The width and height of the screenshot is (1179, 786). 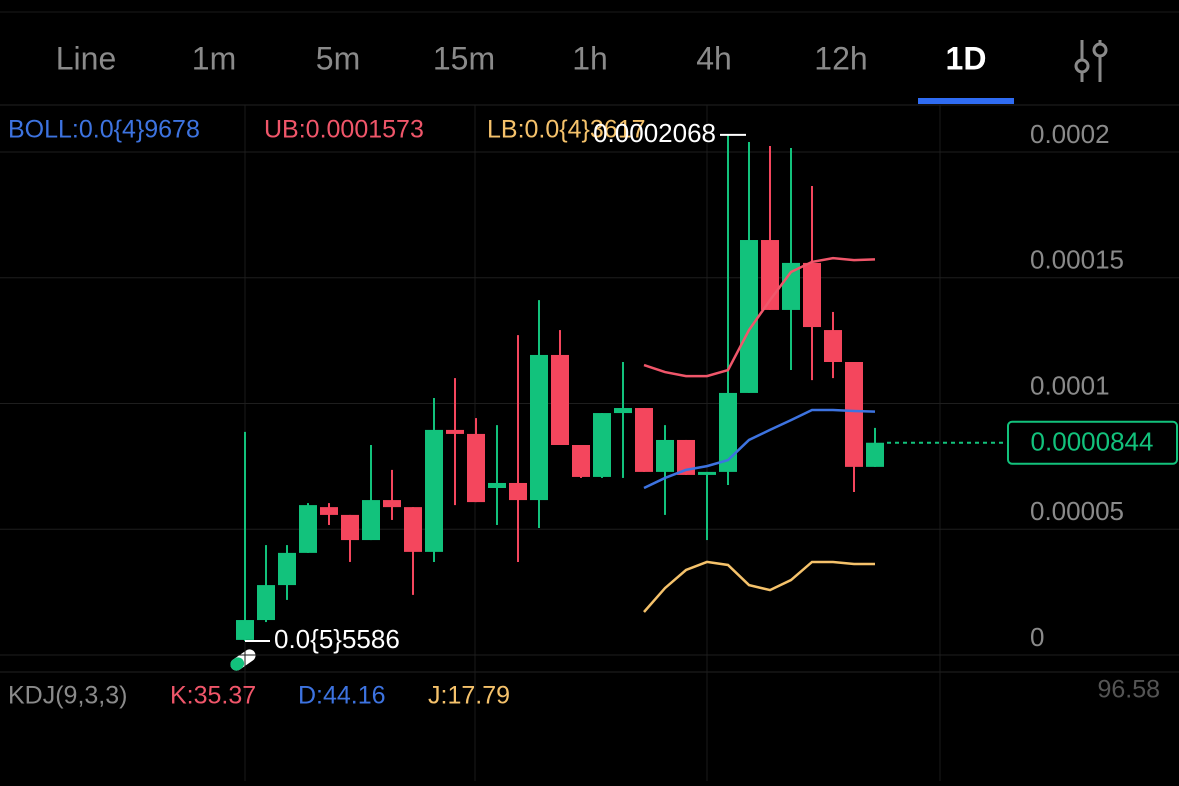 I want to click on y-tick-label: 0.0002, so click(x=1070, y=134).